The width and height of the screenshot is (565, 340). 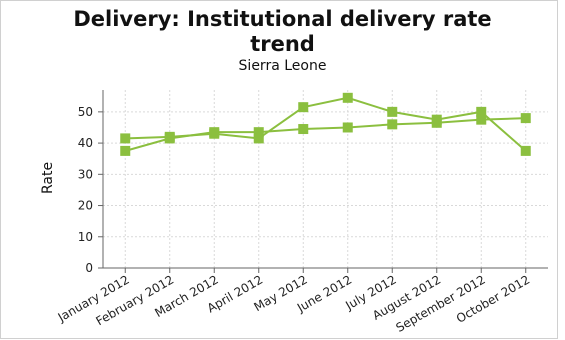 What do you see at coordinates (325, 134) in the screenshot?
I see `series-2-line` at bounding box center [325, 134].